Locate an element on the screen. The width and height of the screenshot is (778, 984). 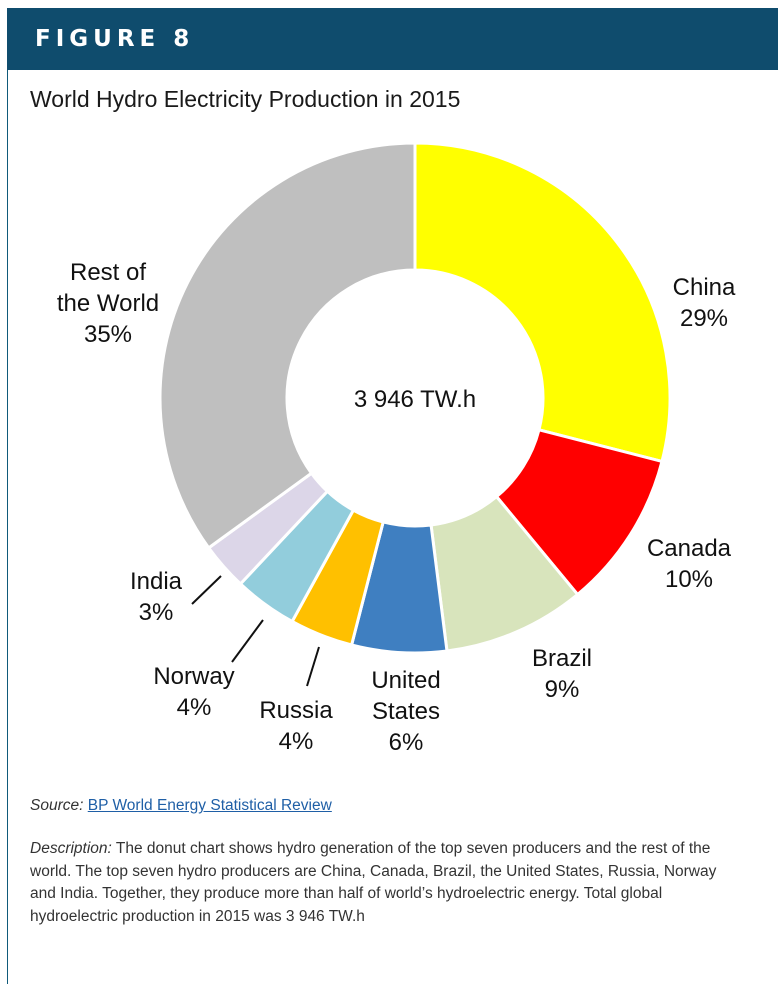
slice-label-norway: Norway 4% is located at coordinates (193, 692).